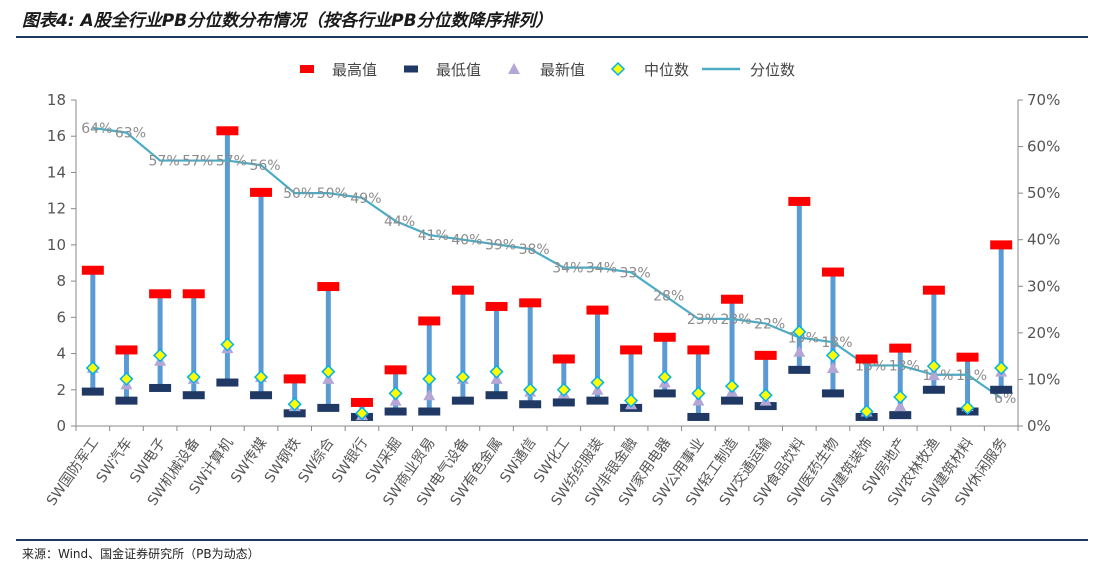 The image size is (1094, 568). What do you see at coordinates (399, 222) in the screenshot?
I see `percentile-label: 44%` at bounding box center [399, 222].